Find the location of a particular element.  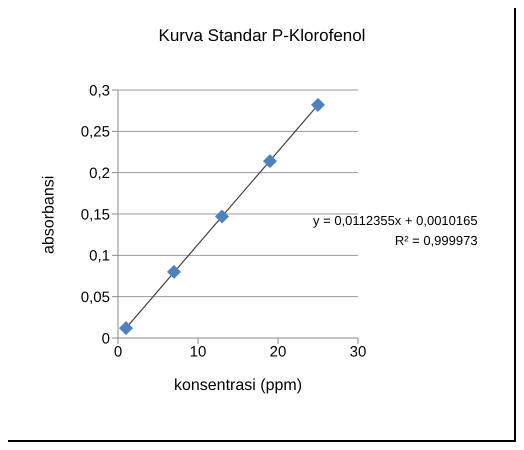

x-tick-label: 10 is located at coordinates (198, 352).